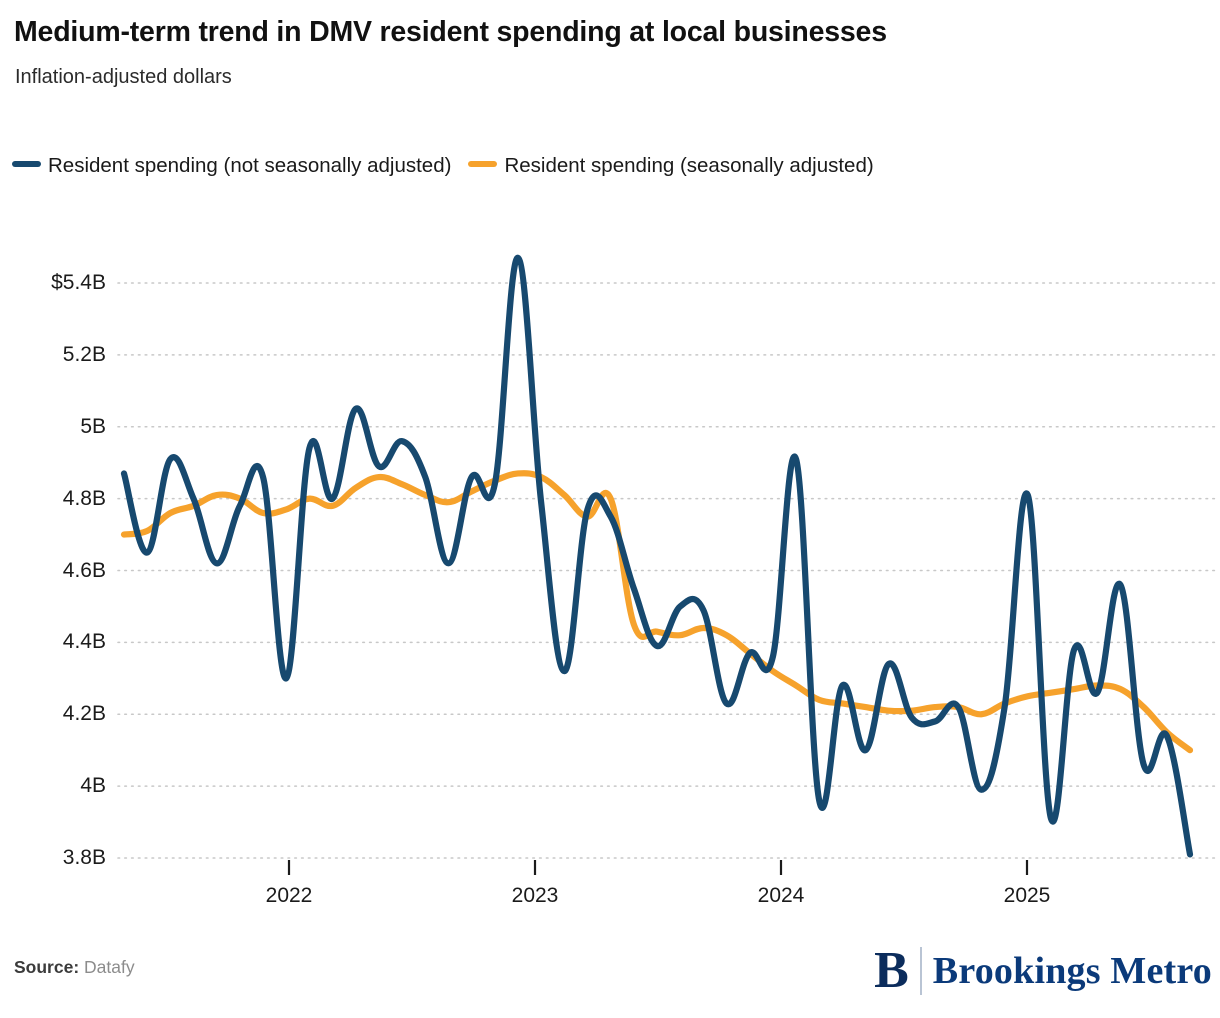 The width and height of the screenshot is (1220, 1018). Describe the element at coordinates (84, 642) in the screenshot. I see `y-axis-tick-label: 4.4B` at that location.